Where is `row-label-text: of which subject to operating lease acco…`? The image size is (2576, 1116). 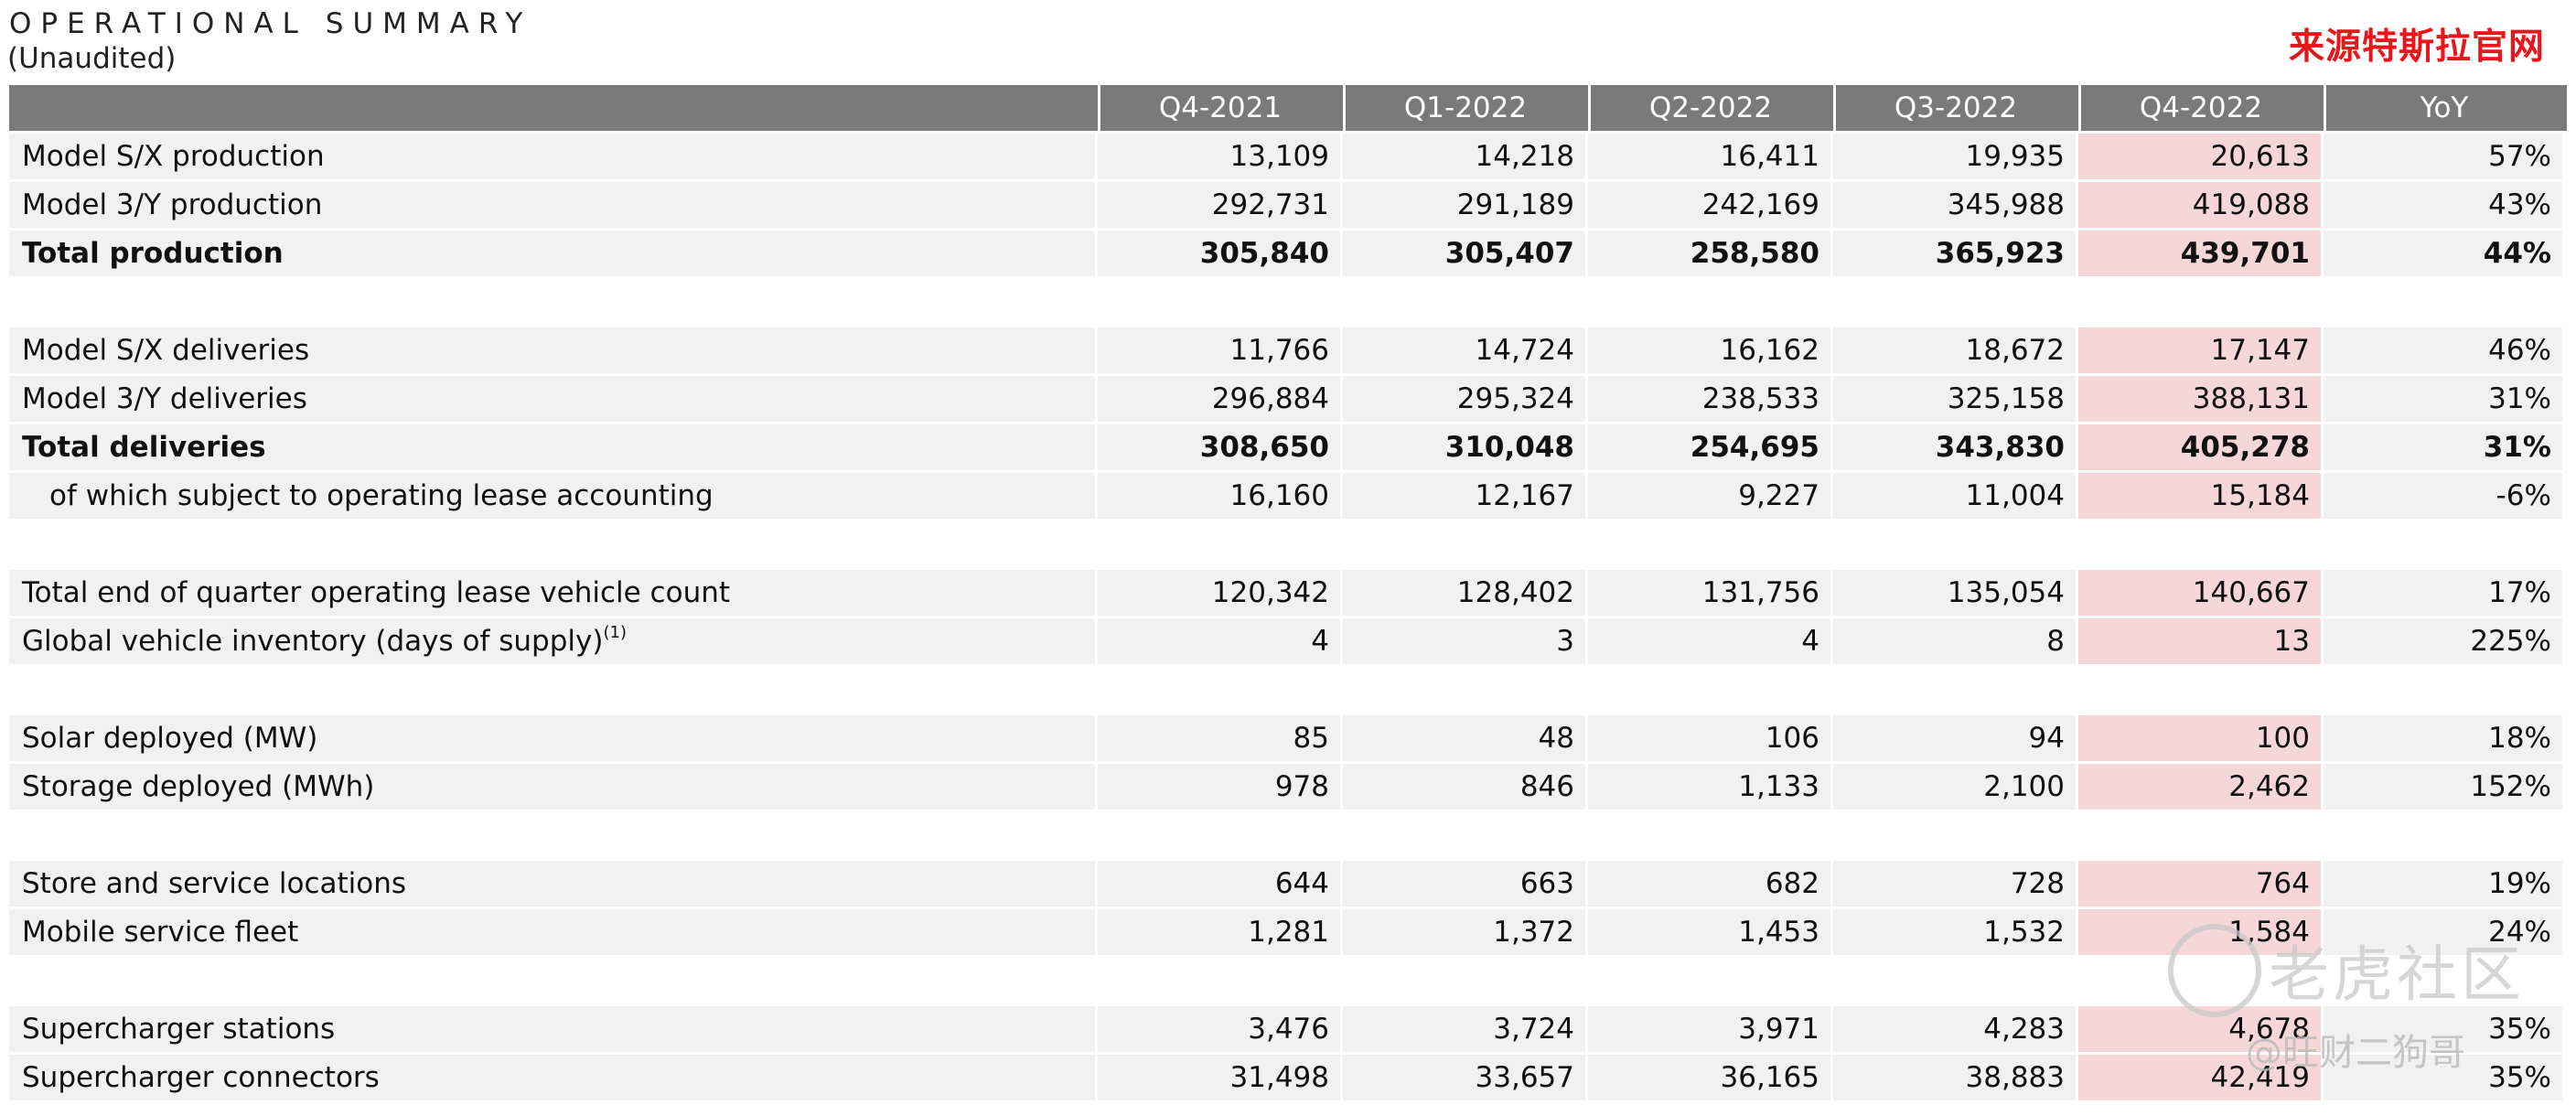
row-label-text: of which subject to operating lease acco… is located at coordinates (381, 495).